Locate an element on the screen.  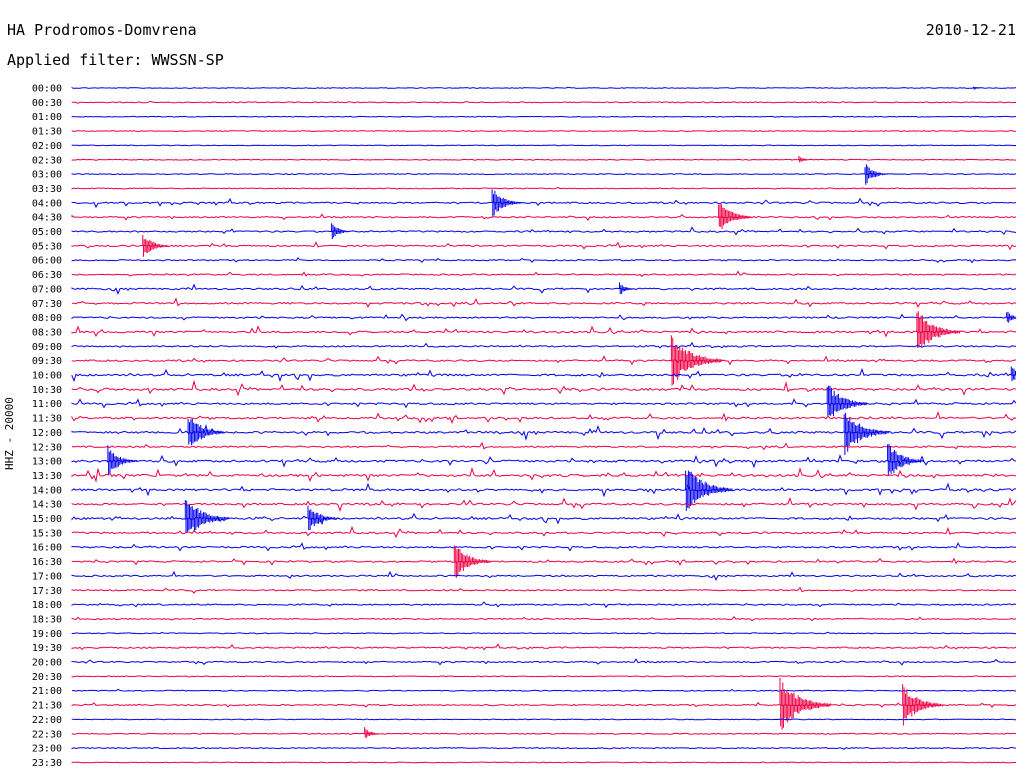
time-tick-label: 11:30 is located at coordinates (47, 419).